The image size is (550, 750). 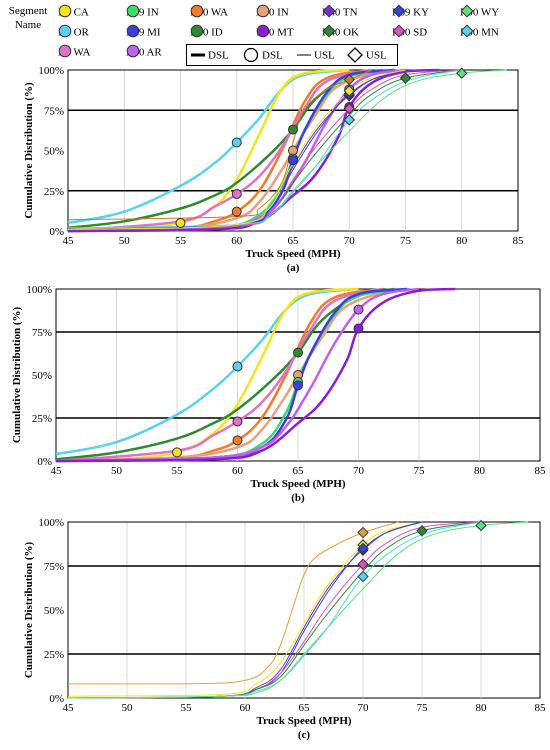 What do you see at coordinates (73, 32) in the screenshot?
I see `legend-item-i-5-or: I-5 OR` at bounding box center [73, 32].